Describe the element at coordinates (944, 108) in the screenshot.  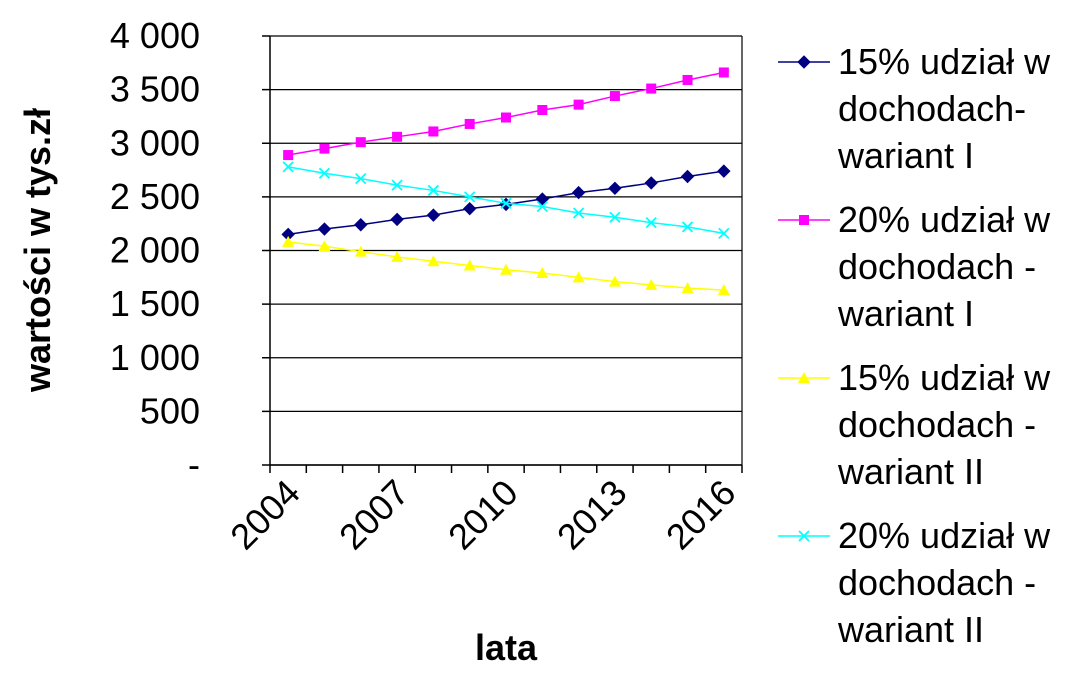
I see `legend-label: 15% udział w dochodach- wariant I` at that location.